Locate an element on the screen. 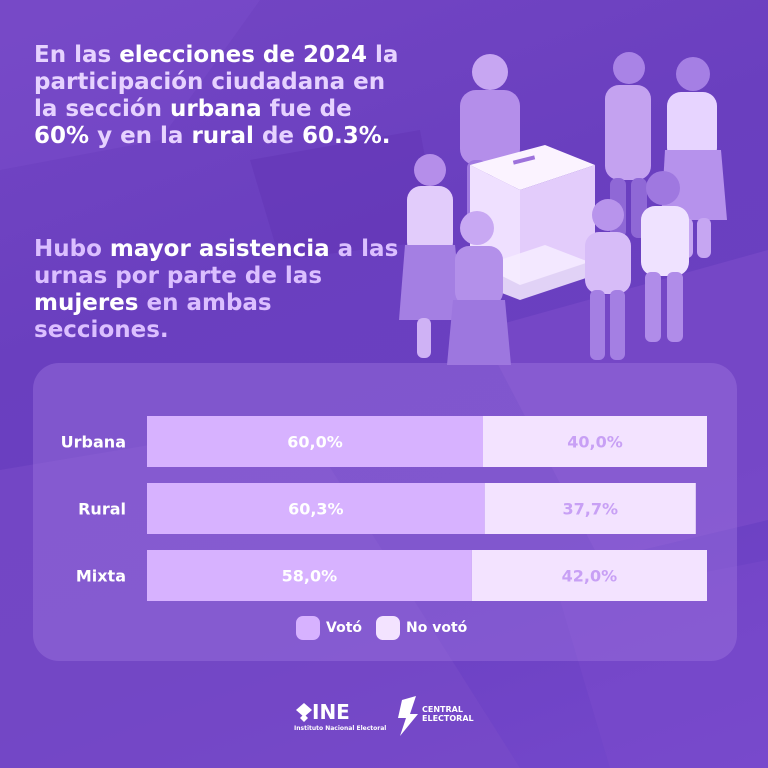 Image resolution: width=768 pixels, height=768 pixels. bar-rural-not-voted is located at coordinates (590, 508).